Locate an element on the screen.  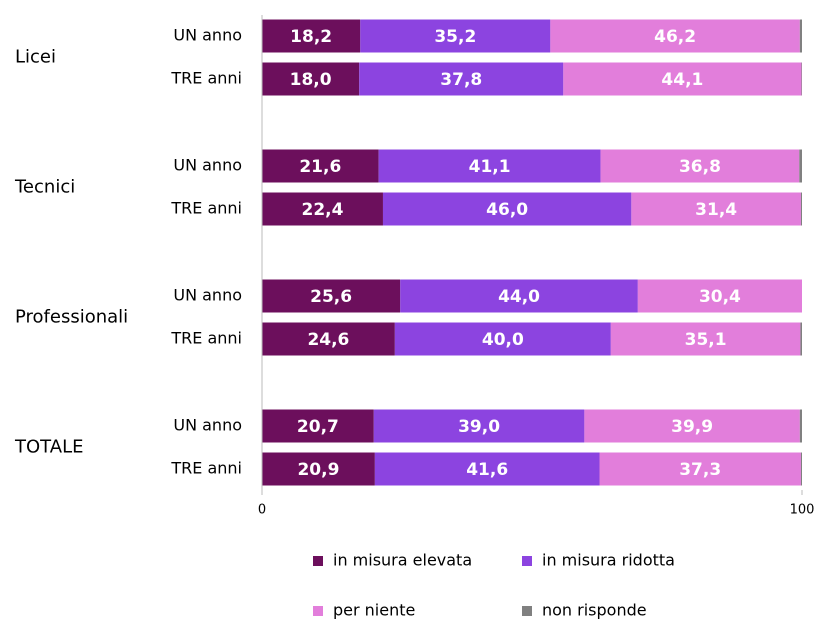
value-label: 24,6 is located at coordinates (328, 340).